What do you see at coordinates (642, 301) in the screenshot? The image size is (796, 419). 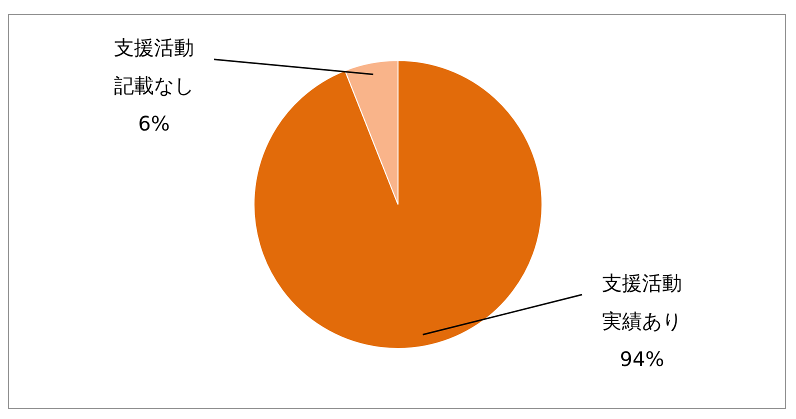 I see `slice-label: 支援活動実績あり` at bounding box center [642, 301].